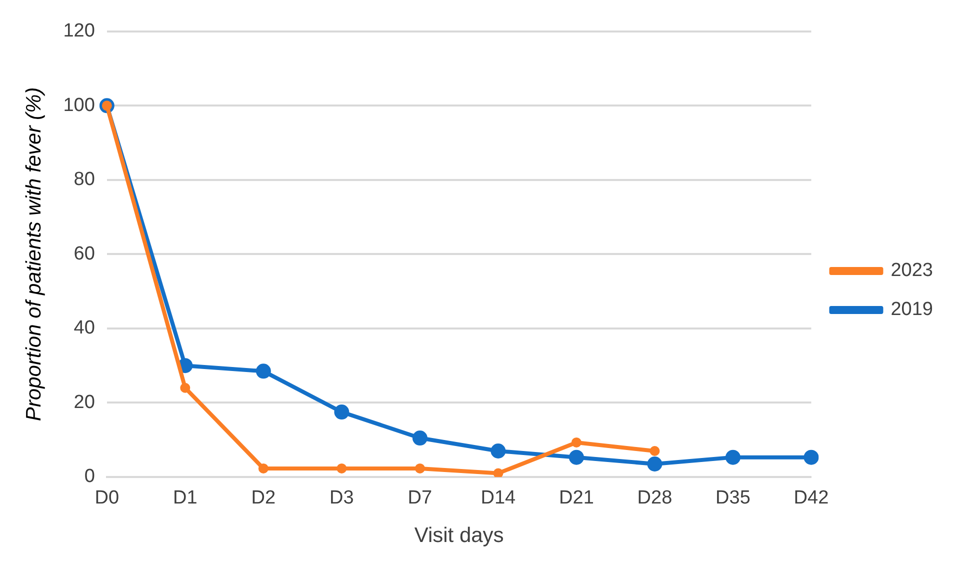 This screenshot has width=962, height=582. Describe the element at coordinates (654, 498) in the screenshot. I see `x-tick-label: D28` at that location.